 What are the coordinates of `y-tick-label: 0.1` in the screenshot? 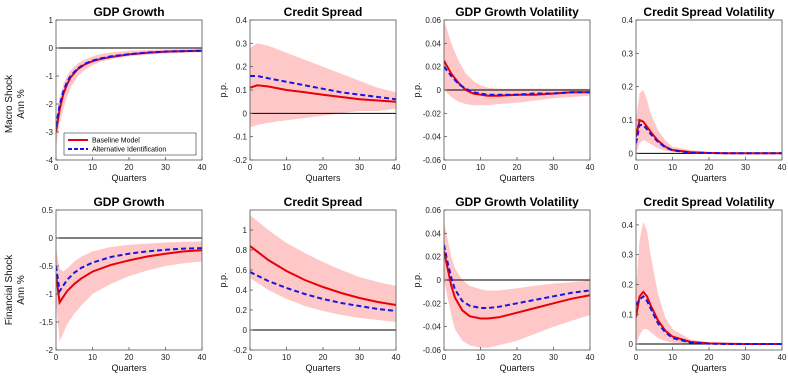 It's located at (628, 314).